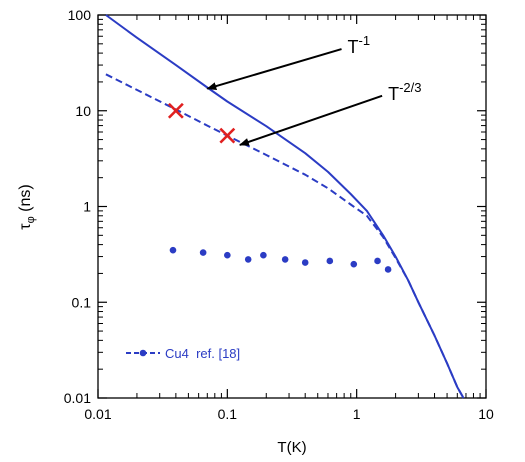 The image size is (525, 462). What do you see at coordinates (31, 219) in the screenshot?
I see `y-axis-label-subscript: φ` at bounding box center [31, 219].